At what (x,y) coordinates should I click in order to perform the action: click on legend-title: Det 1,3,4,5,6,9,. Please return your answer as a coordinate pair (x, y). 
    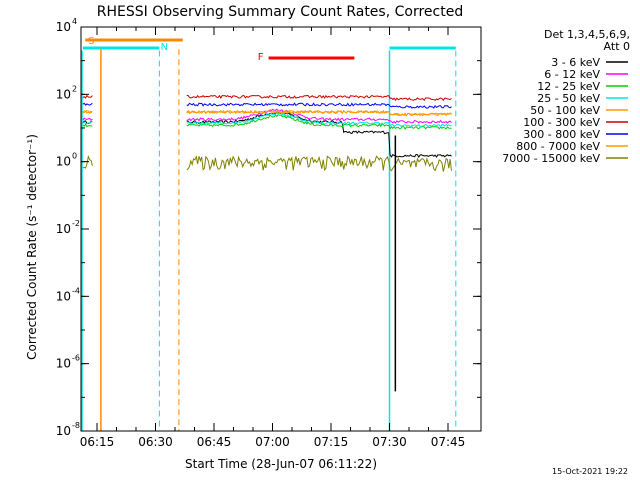
    Looking at the image, I should click on (587, 34).